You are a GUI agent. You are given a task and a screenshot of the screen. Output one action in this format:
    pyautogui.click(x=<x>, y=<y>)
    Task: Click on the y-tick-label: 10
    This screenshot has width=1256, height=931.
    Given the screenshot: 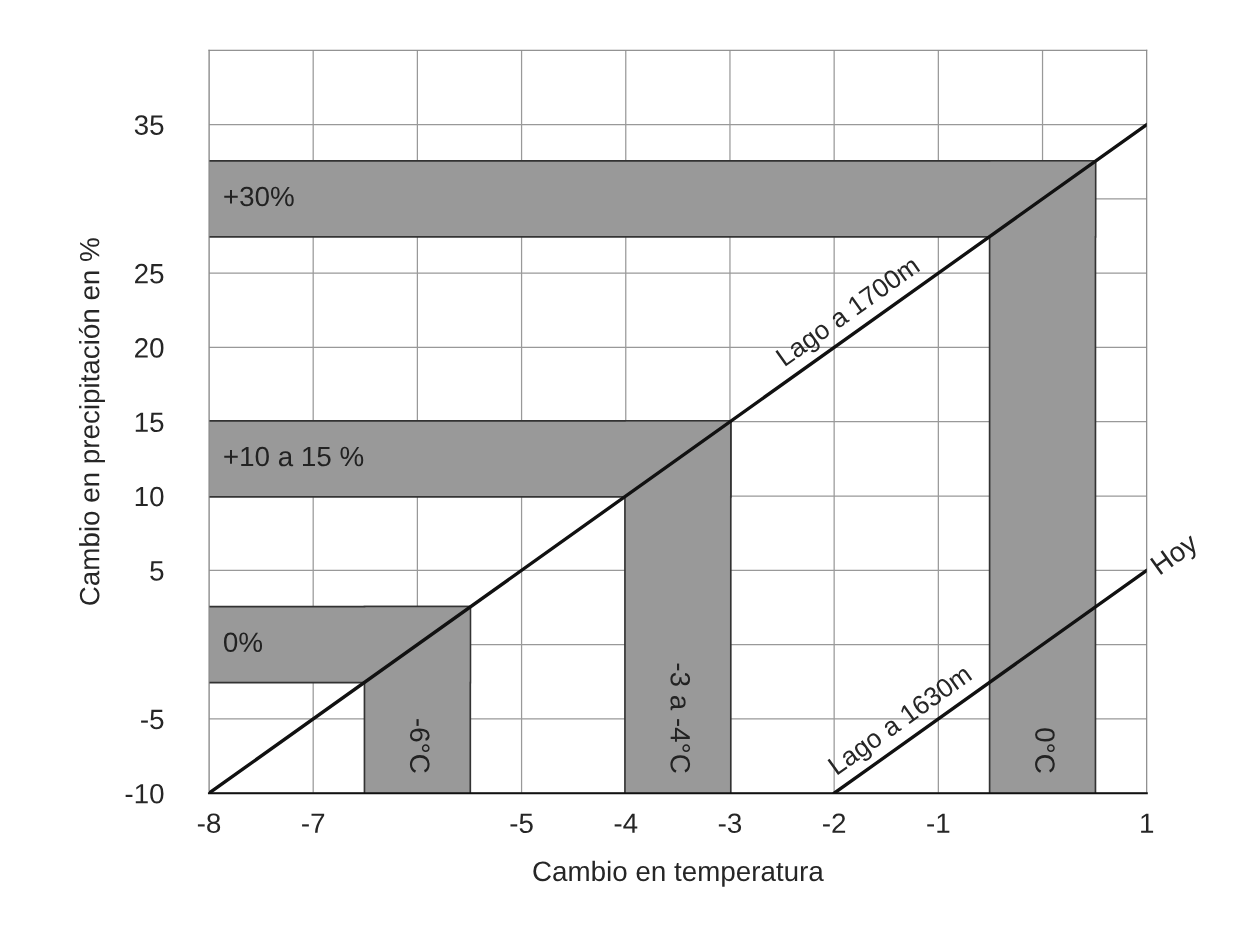 What is the action you would take?
    pyautogui.click(x=149, y=496)
    